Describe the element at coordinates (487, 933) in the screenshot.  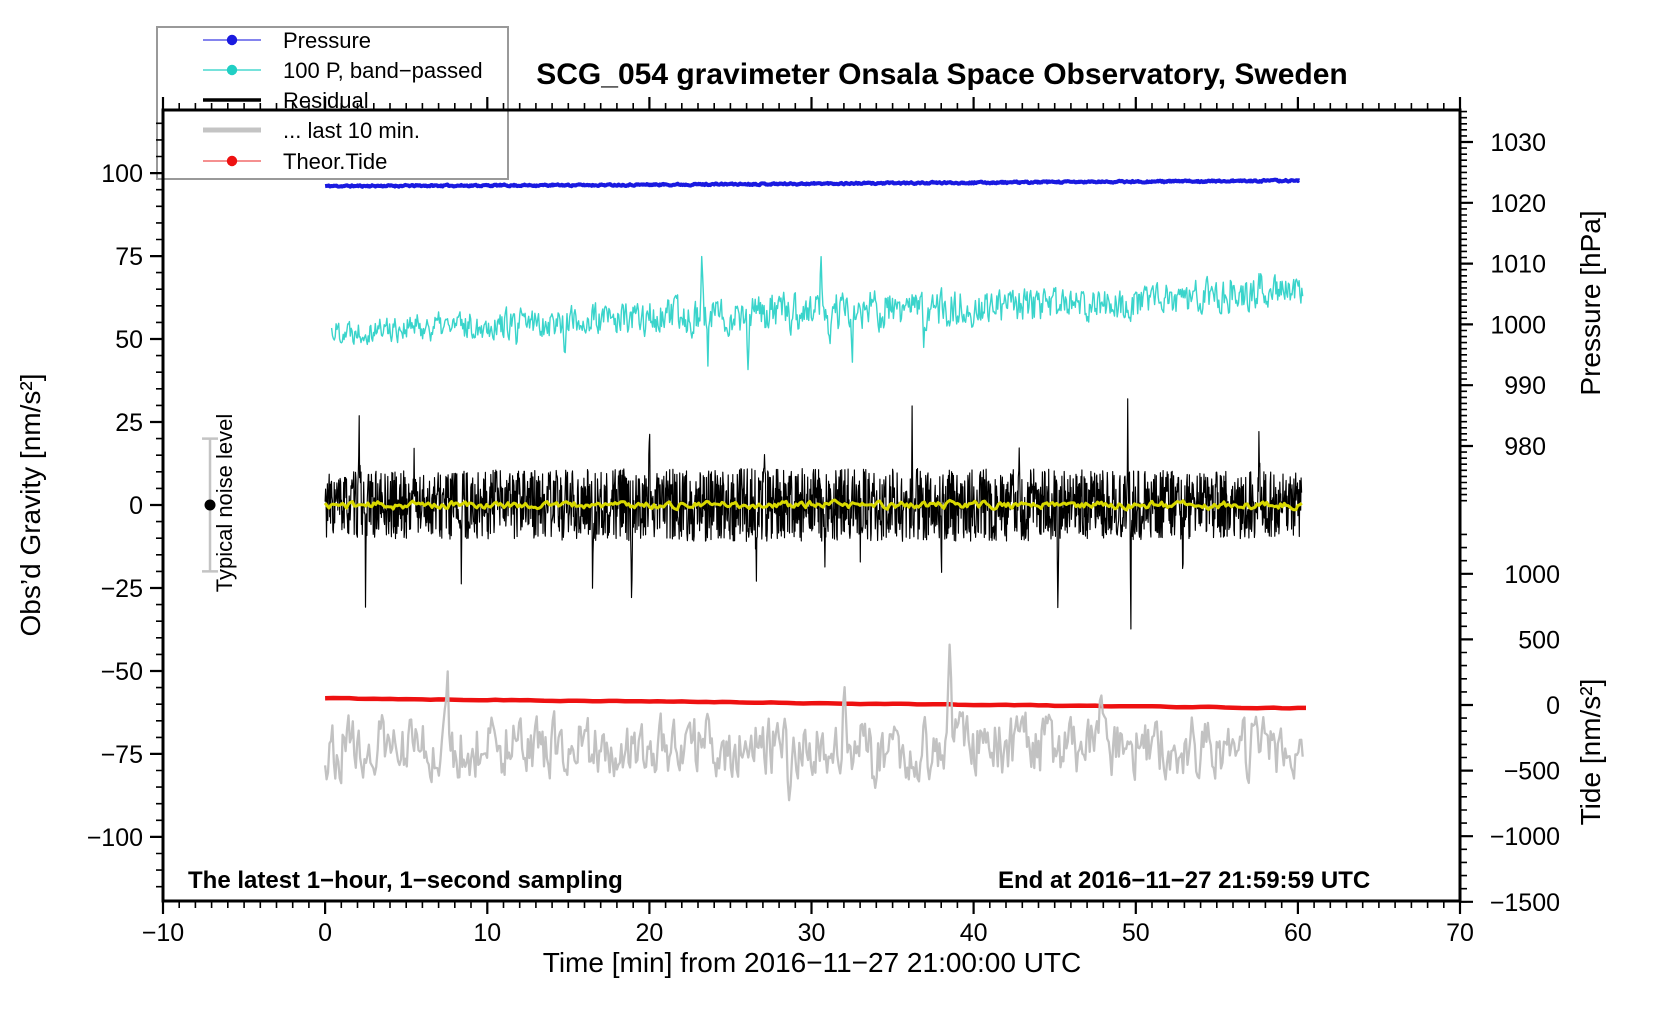
I see `x-tick-label: 10` at that location.